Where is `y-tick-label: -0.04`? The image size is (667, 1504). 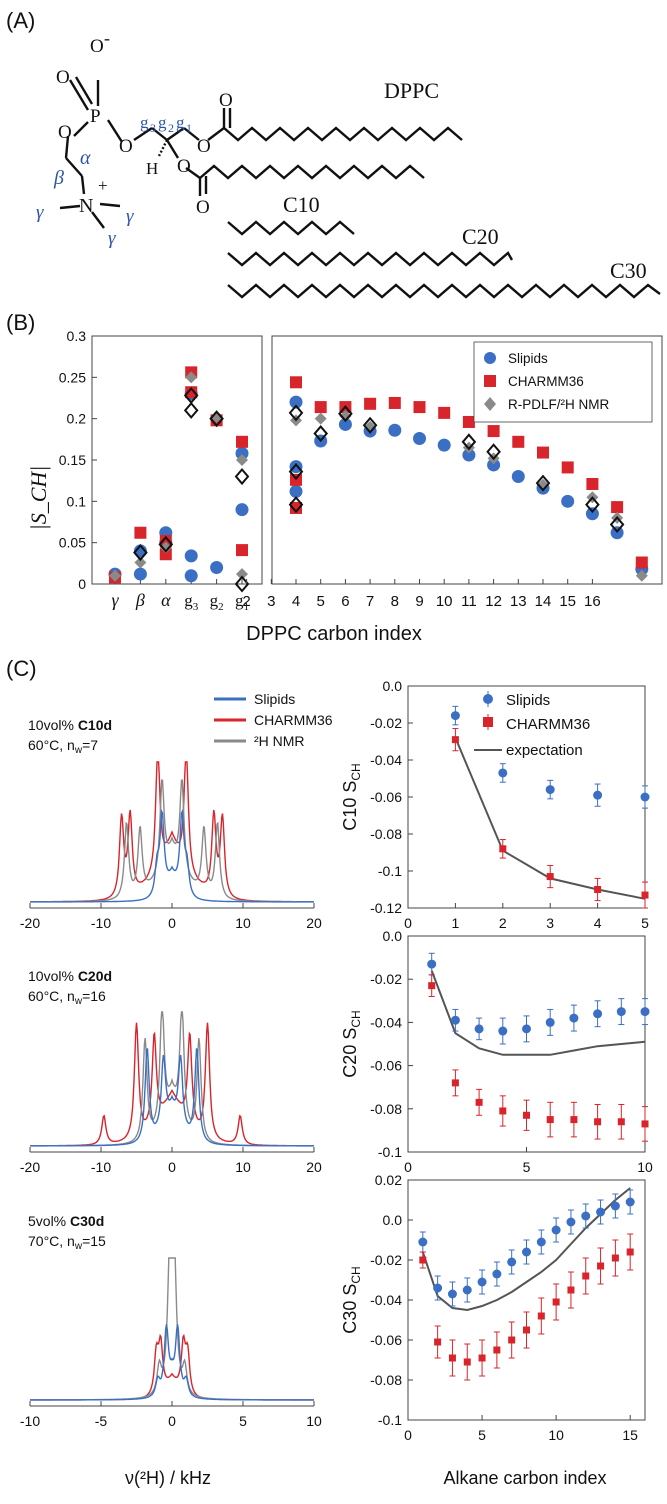
y-tick-label: -0.04 is located at coordinates (386, 1022).